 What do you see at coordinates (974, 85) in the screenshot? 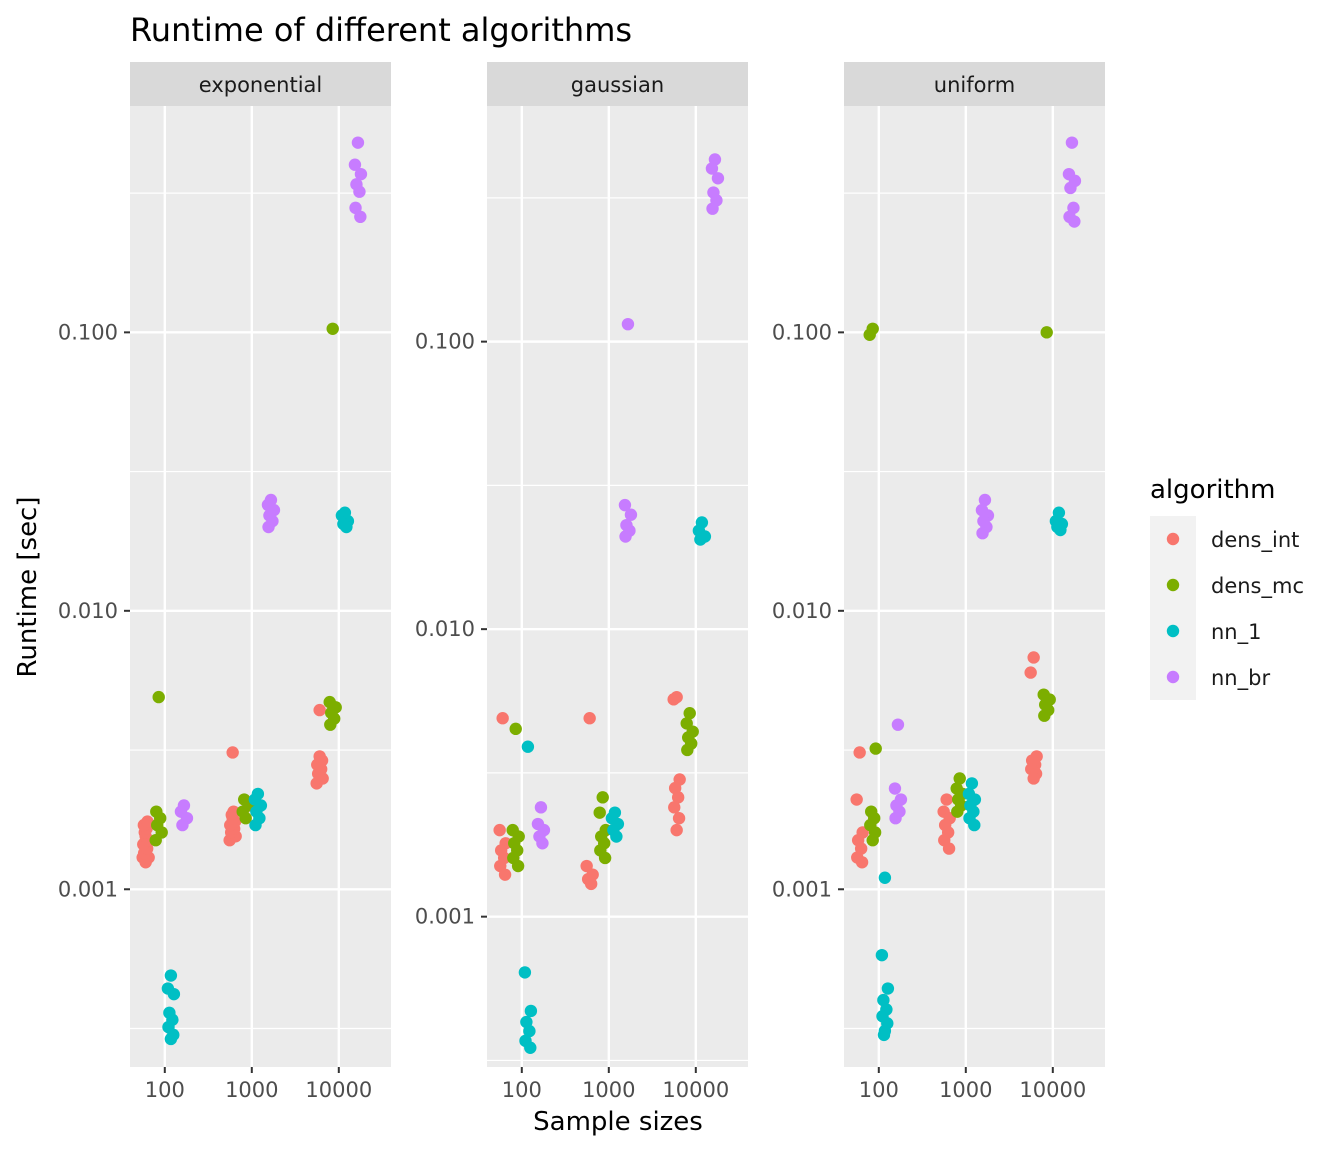
I see `facet-strip-label: uniform` at bounding box center [974, 85].